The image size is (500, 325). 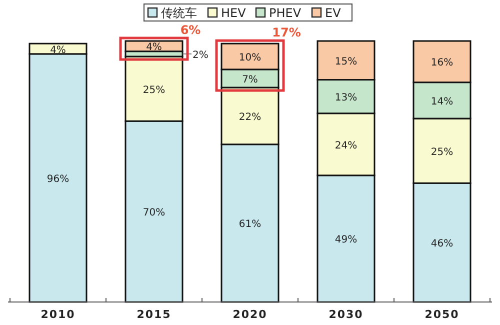 What do you see at coordinates (250, 117) in the screenshot?
I see `data-label: 22%` at bounding box center [250, 117].